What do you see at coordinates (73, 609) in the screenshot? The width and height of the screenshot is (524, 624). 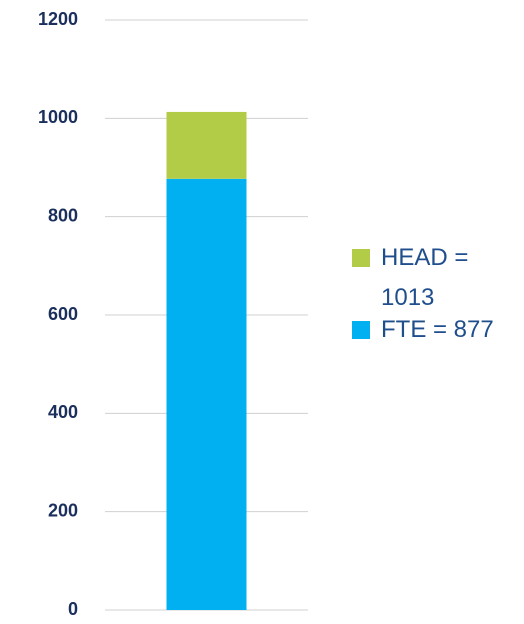 I see `y-tick-label: 0` at bounding box center [73, 609].